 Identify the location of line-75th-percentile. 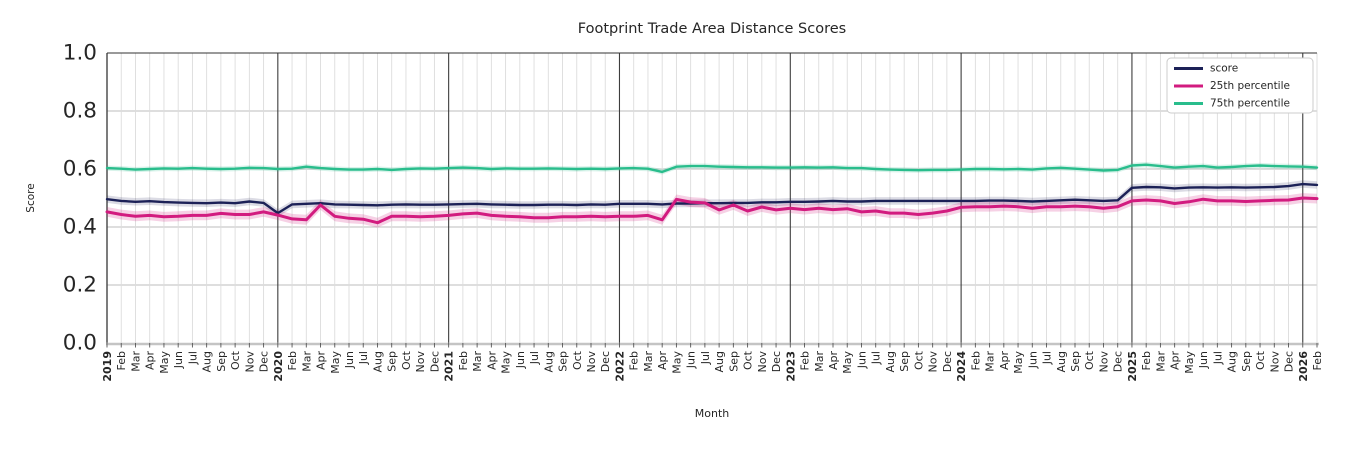
(712, 168).